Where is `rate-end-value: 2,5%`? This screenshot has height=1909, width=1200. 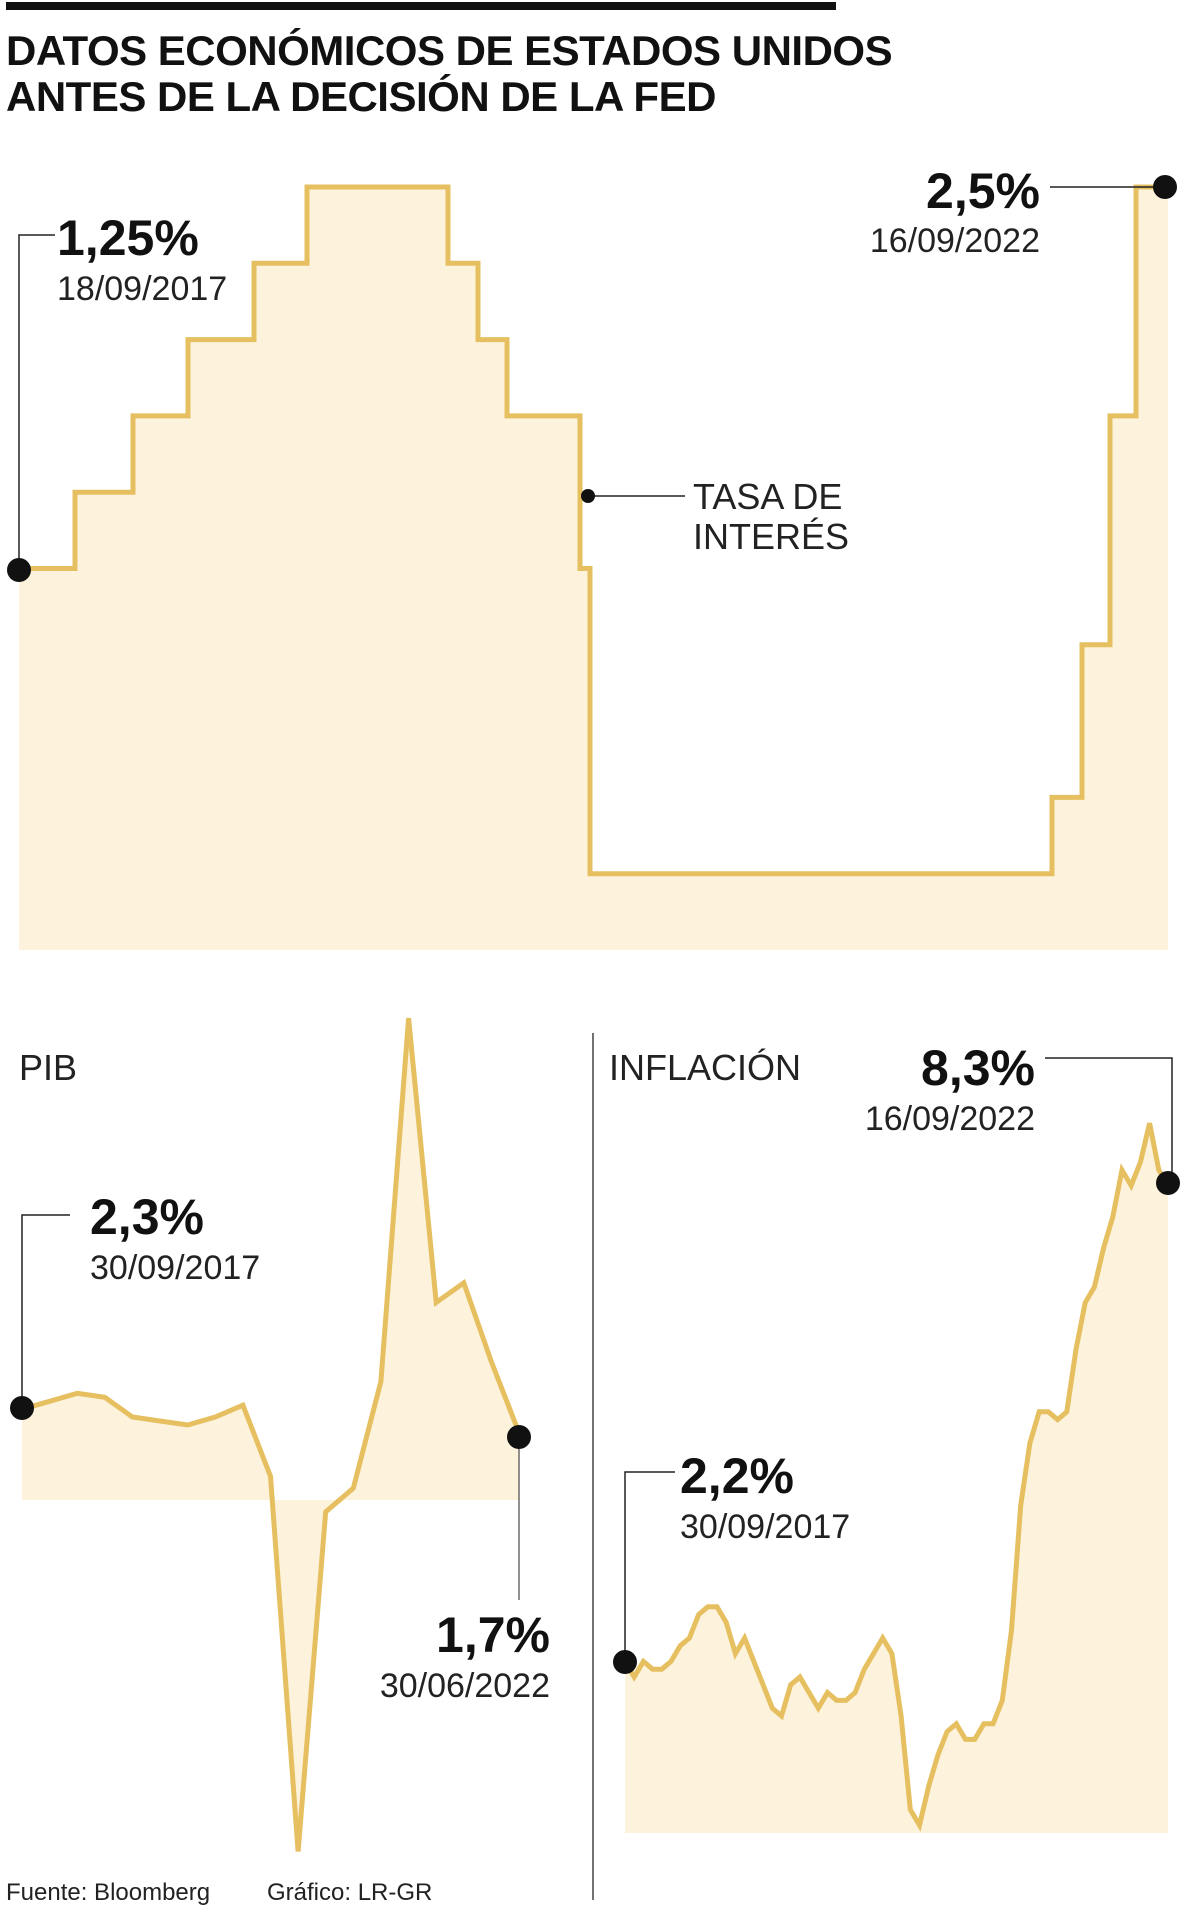
rate-end-value: 2,5% is located at coordinates (983, 191).